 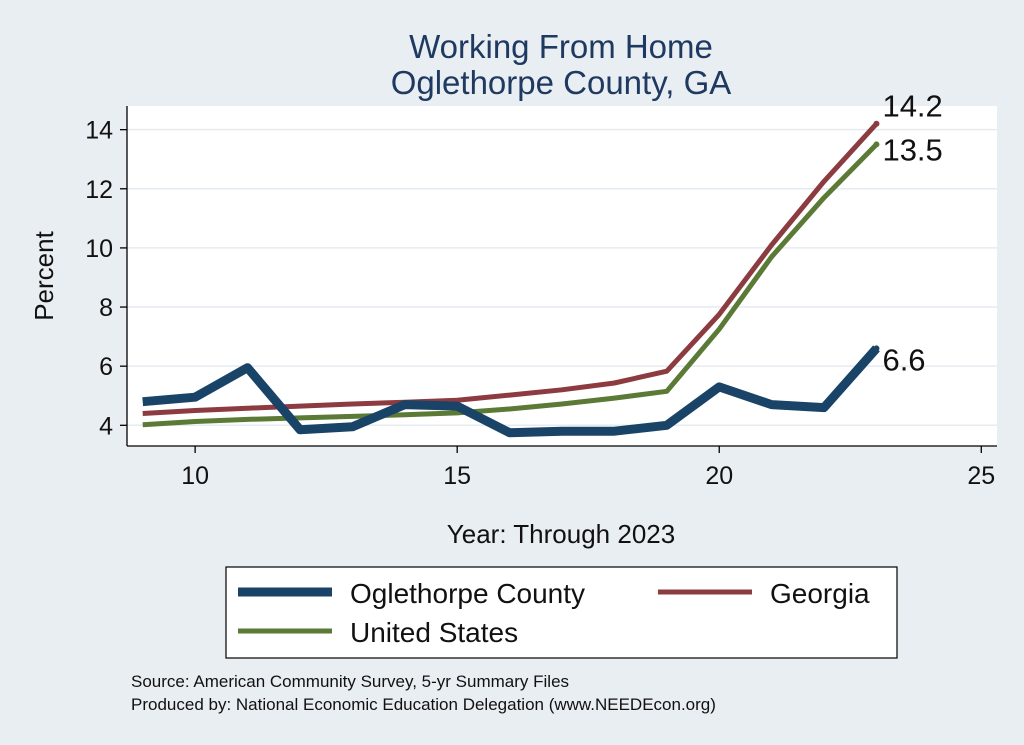 I want to click on y-tick-label-4: 4, so click(x=106, y=426).